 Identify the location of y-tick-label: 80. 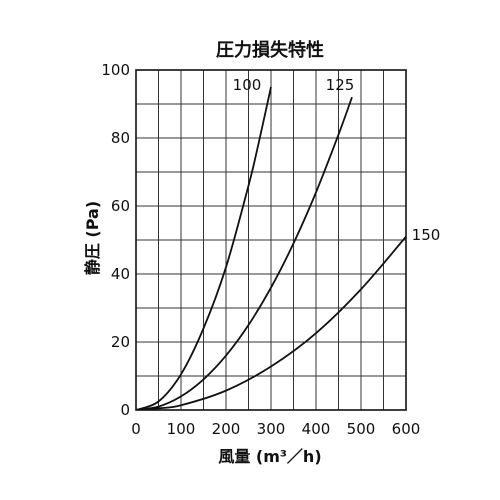
(120, 138).